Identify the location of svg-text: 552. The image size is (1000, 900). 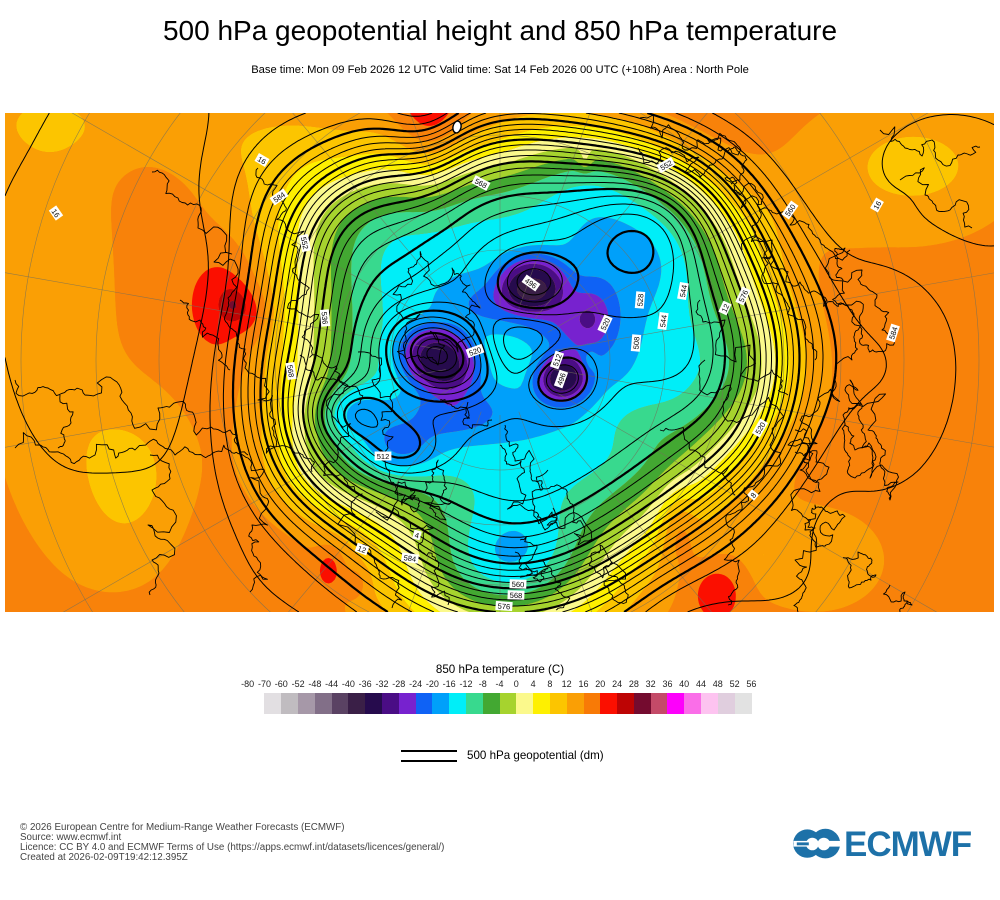
(304, 243).